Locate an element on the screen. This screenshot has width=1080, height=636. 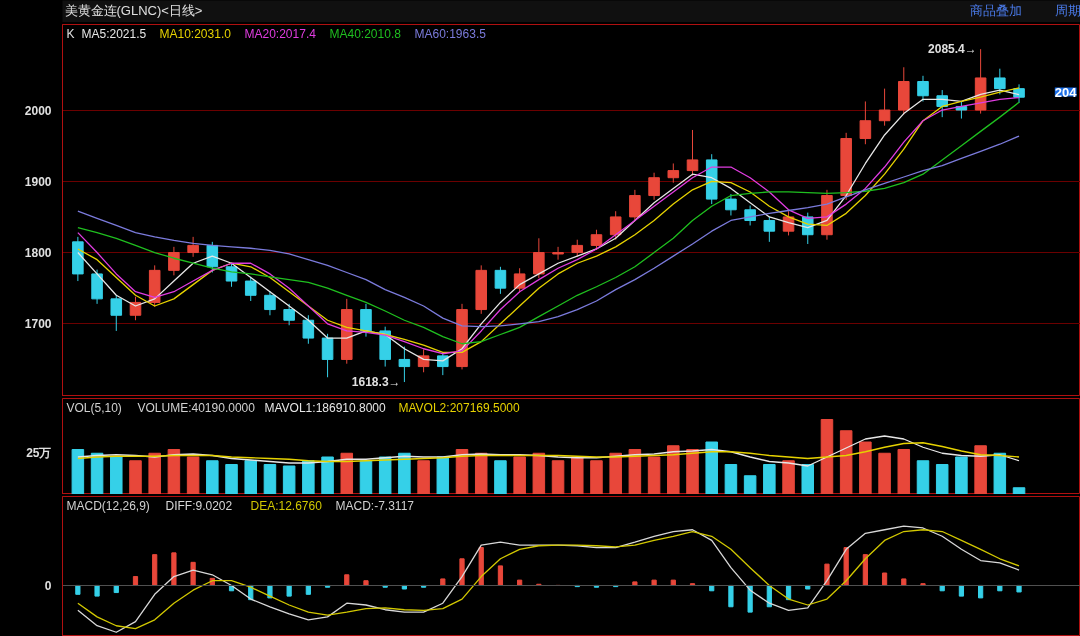
text: 204 is located at coordinates (1066, 92).